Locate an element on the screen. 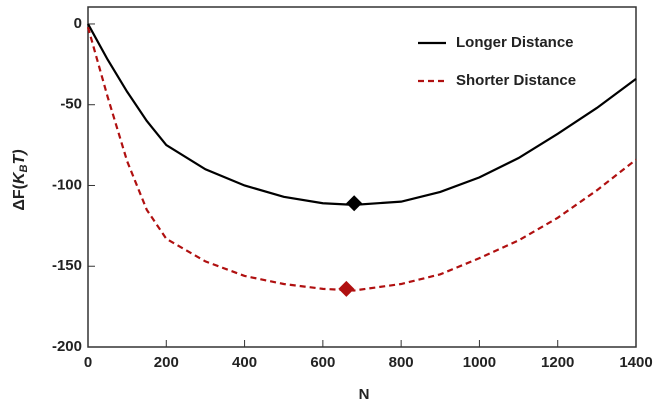 Image resolution: width=659 pixels, height=415 pixels. x-tick-label: 0 is located at coordinates (88, 362).